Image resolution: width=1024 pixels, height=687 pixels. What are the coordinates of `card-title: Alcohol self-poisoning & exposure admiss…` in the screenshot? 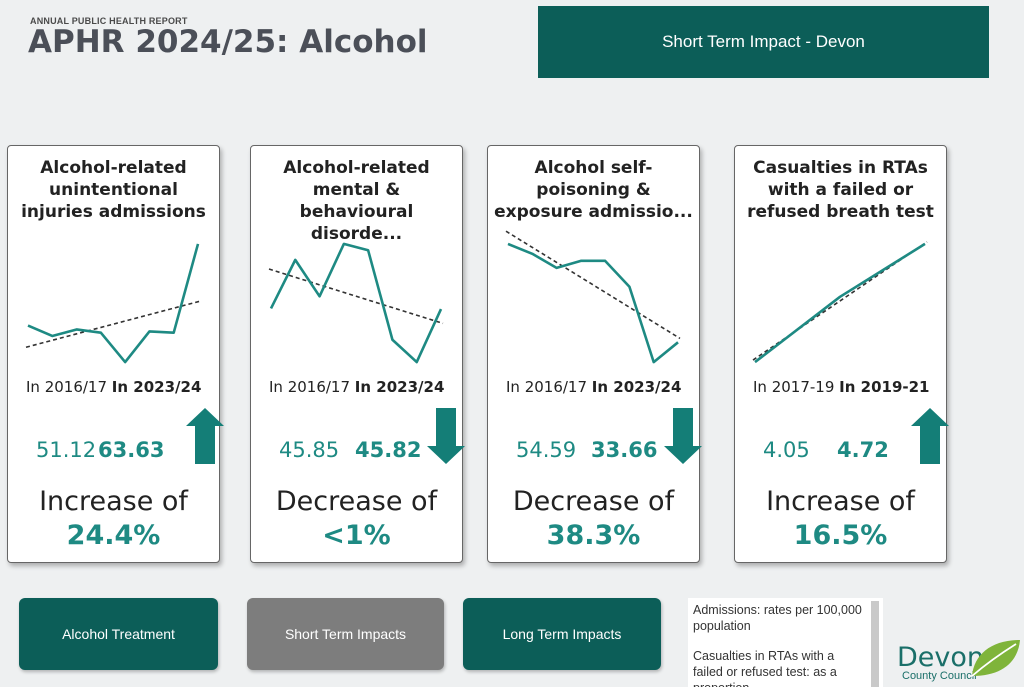 It's located at (593, 190).